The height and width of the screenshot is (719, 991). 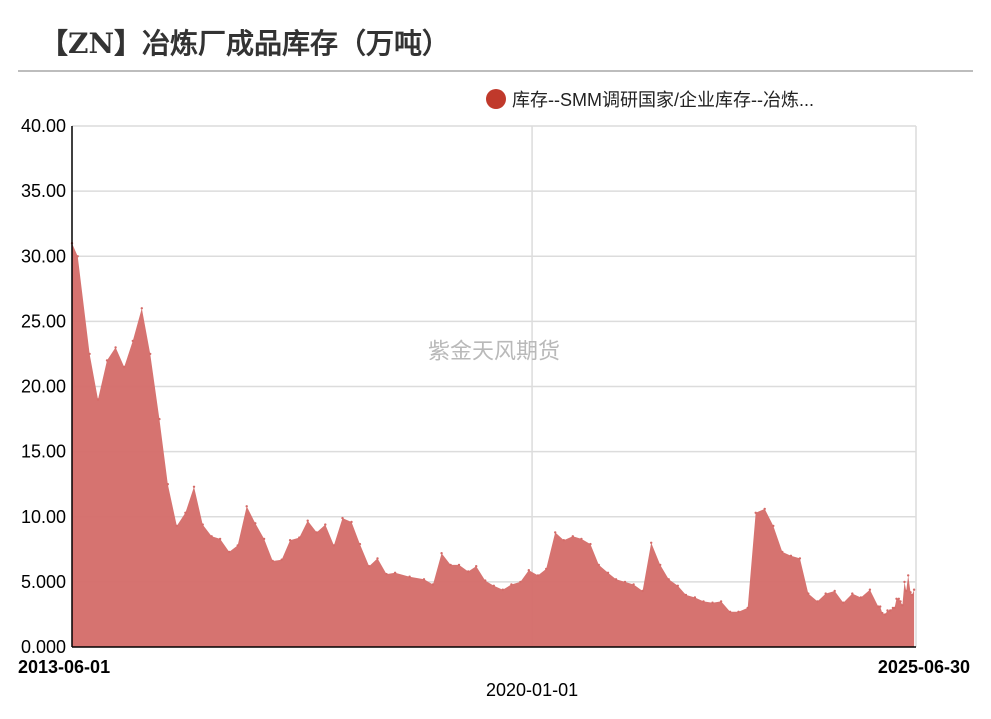 I want to click on x-tick-label: 2020-01-01, so click(x=532, y=690).